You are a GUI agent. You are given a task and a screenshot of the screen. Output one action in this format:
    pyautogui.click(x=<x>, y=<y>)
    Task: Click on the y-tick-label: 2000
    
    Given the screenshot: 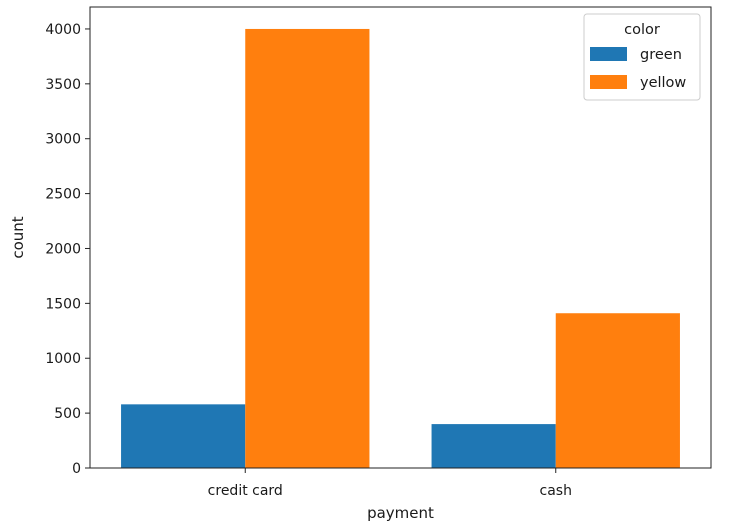 What is the action you would take?
    pyautogui.click(x=63, y=249)
    